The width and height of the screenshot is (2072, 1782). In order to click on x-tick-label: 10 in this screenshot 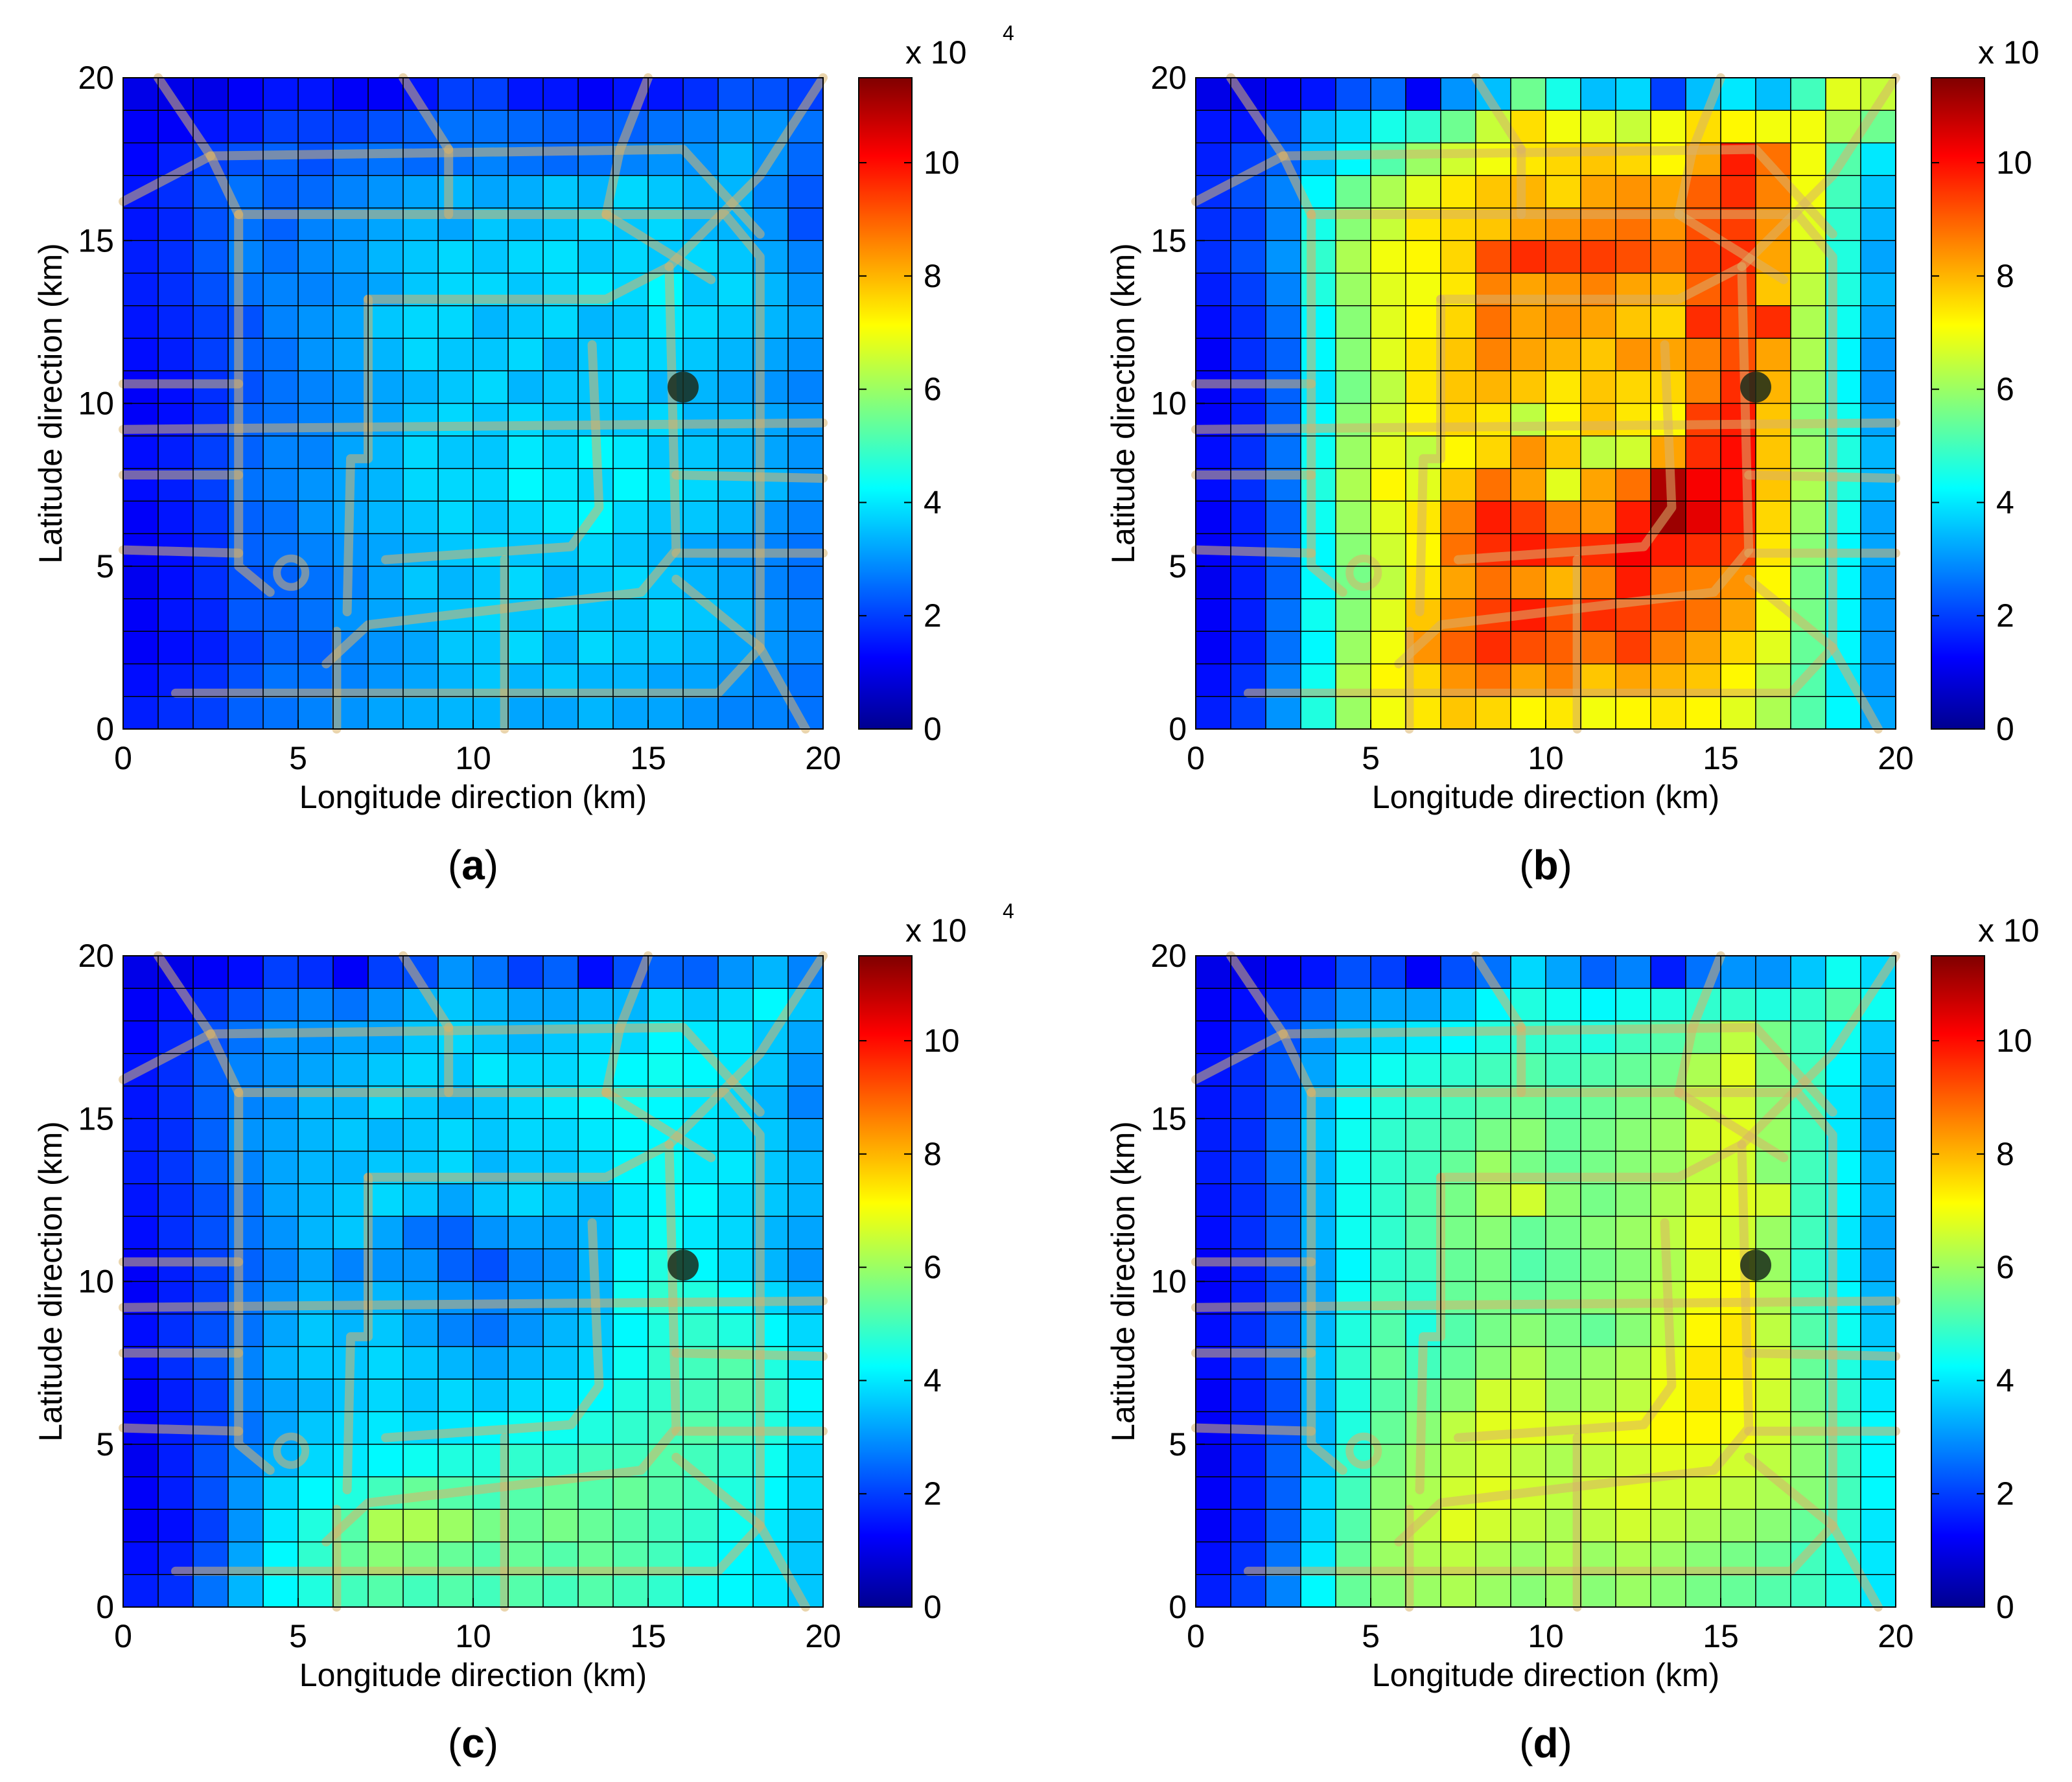, I will do `click(473, 1636)`.